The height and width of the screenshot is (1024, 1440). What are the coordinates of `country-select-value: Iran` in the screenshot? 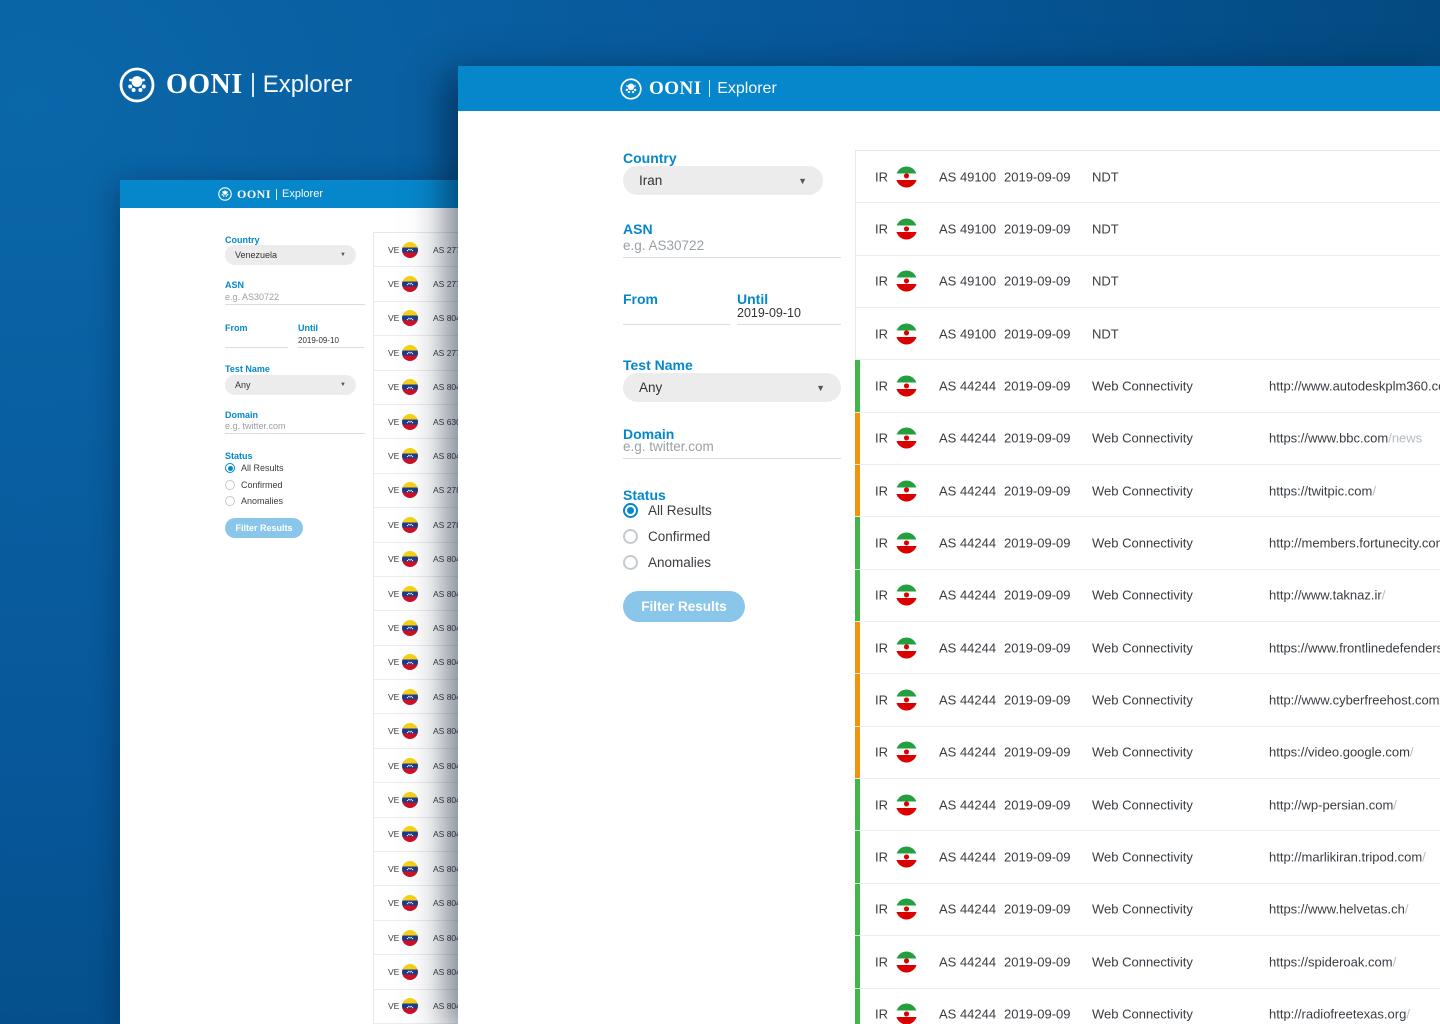 It's located at (651, 180).